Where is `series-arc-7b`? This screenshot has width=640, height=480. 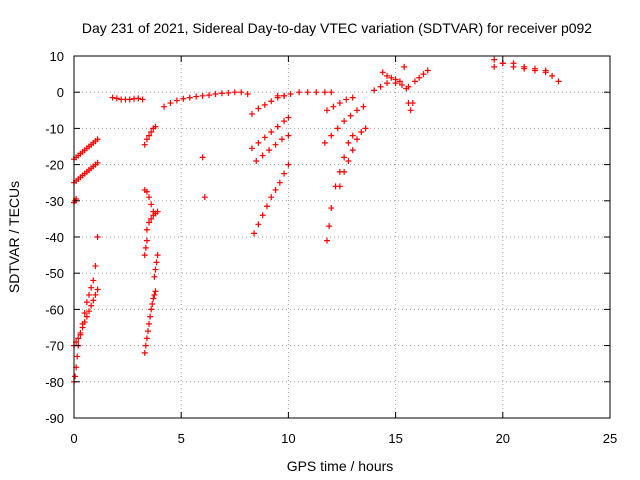
series-arc-7b is located at coordinates (344, 124).